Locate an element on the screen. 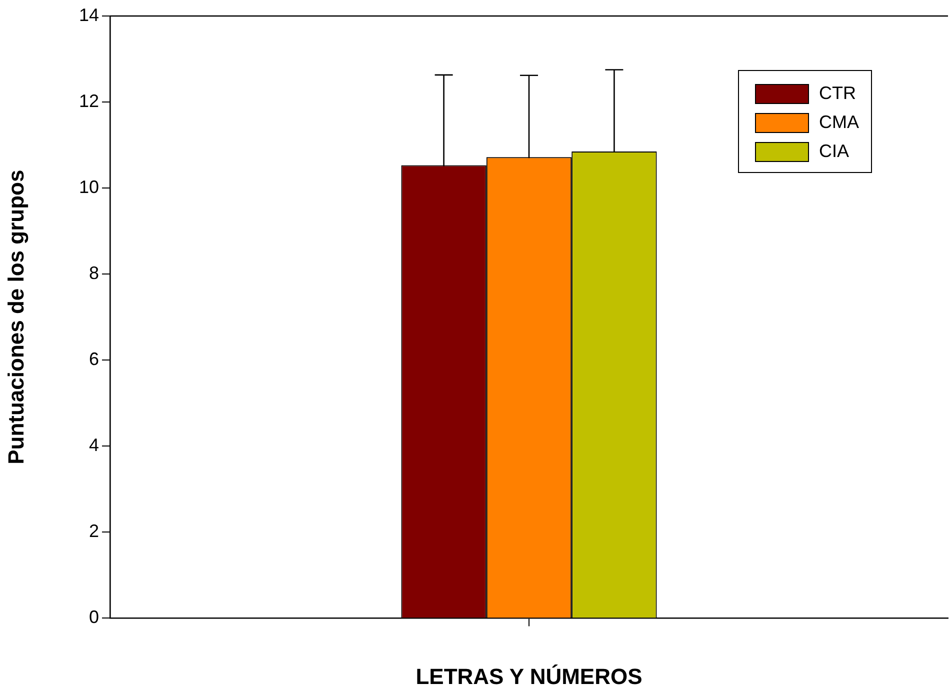  legend-label: CMA is located at coordinates (839, 122).